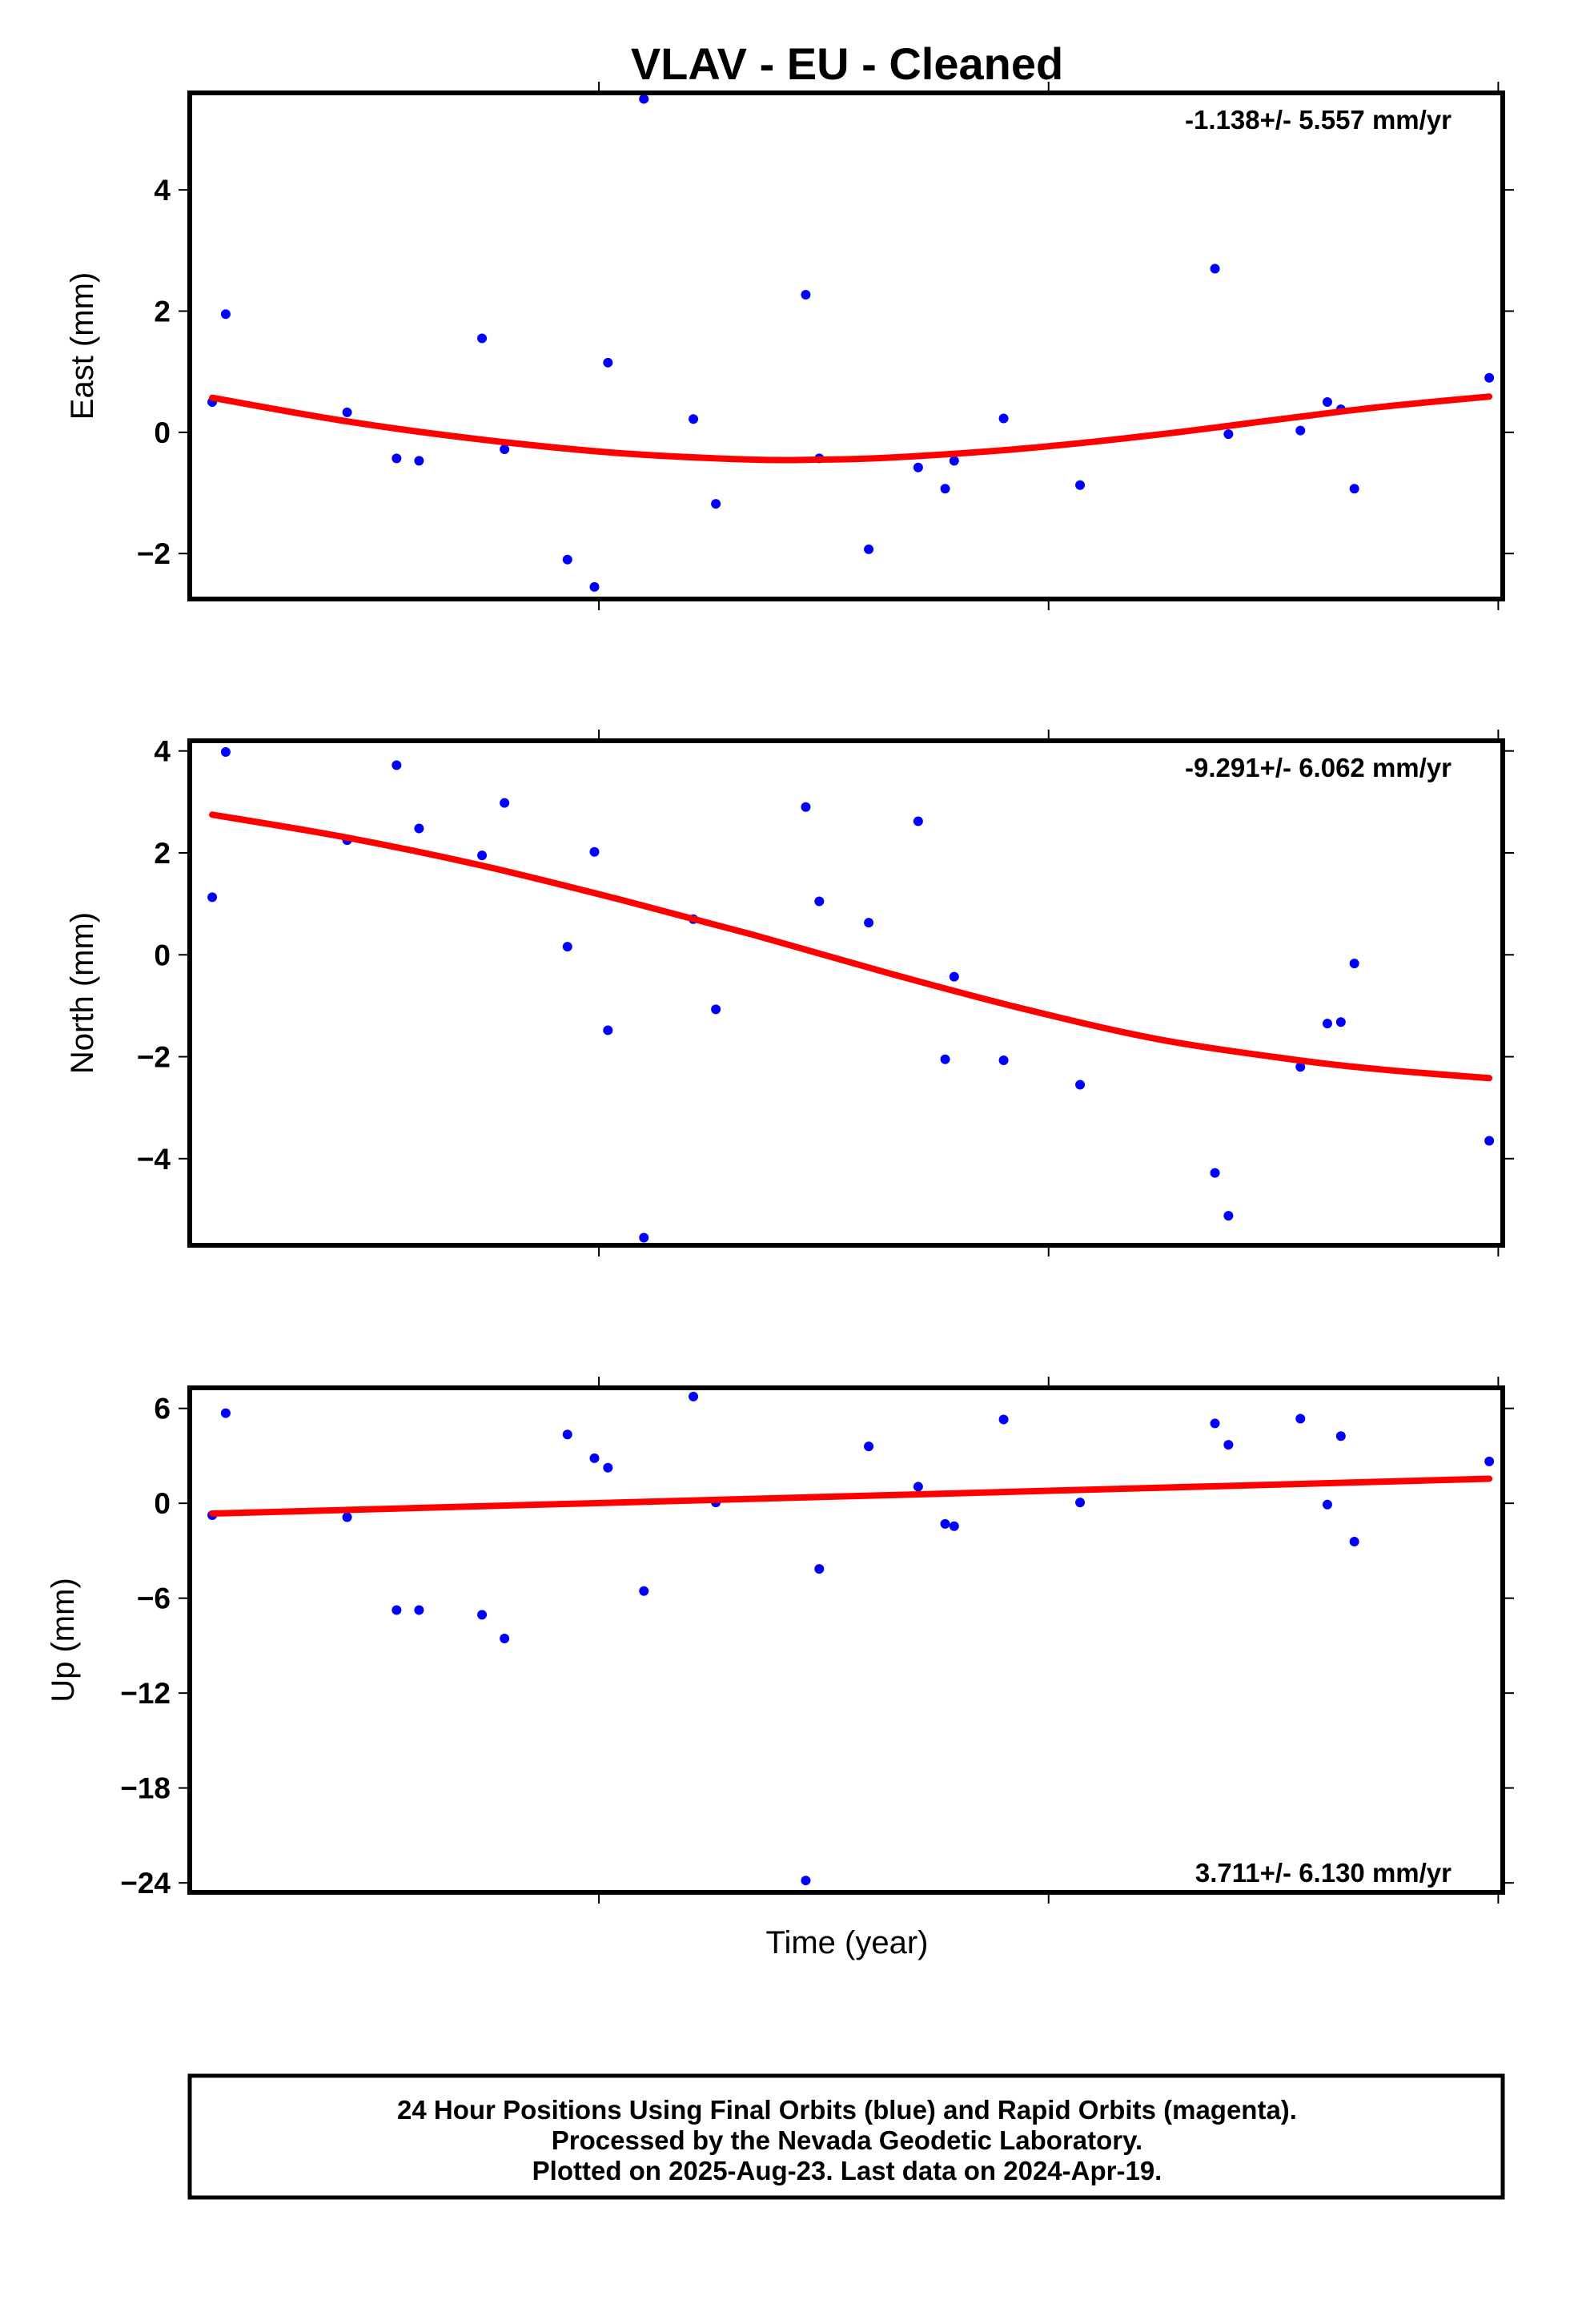 The width and height of the screenshot is (1582, 2324). Describe the element at coordinates (64, 1640) in the screenshot. I see `y-axis-label: Up (mm)` at that location.